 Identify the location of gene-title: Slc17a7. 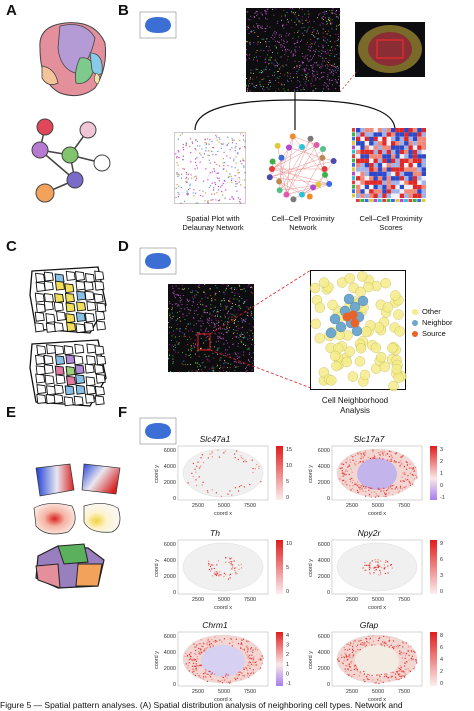
(369, 439).